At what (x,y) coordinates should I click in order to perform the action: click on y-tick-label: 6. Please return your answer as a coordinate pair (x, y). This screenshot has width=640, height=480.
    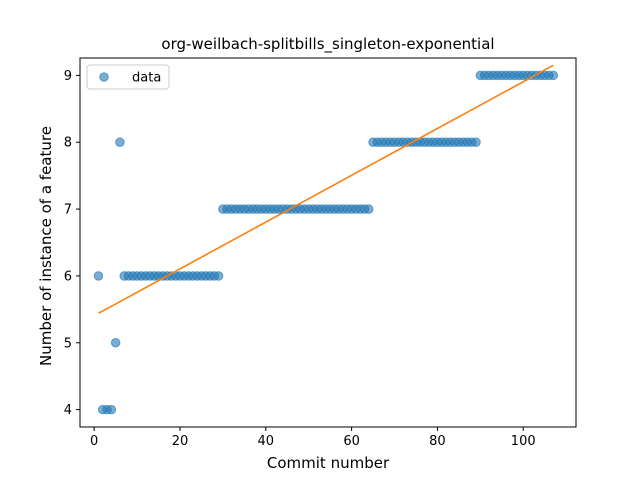
    Looking at the image, I should click on (68, 276).